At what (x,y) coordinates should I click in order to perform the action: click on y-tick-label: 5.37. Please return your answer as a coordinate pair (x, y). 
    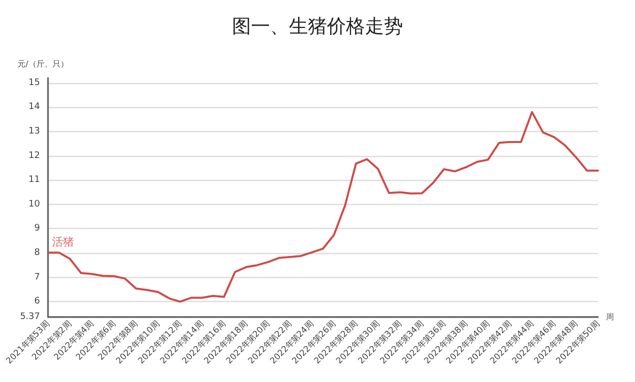
    Looking at the image, I should click on (30, 317).